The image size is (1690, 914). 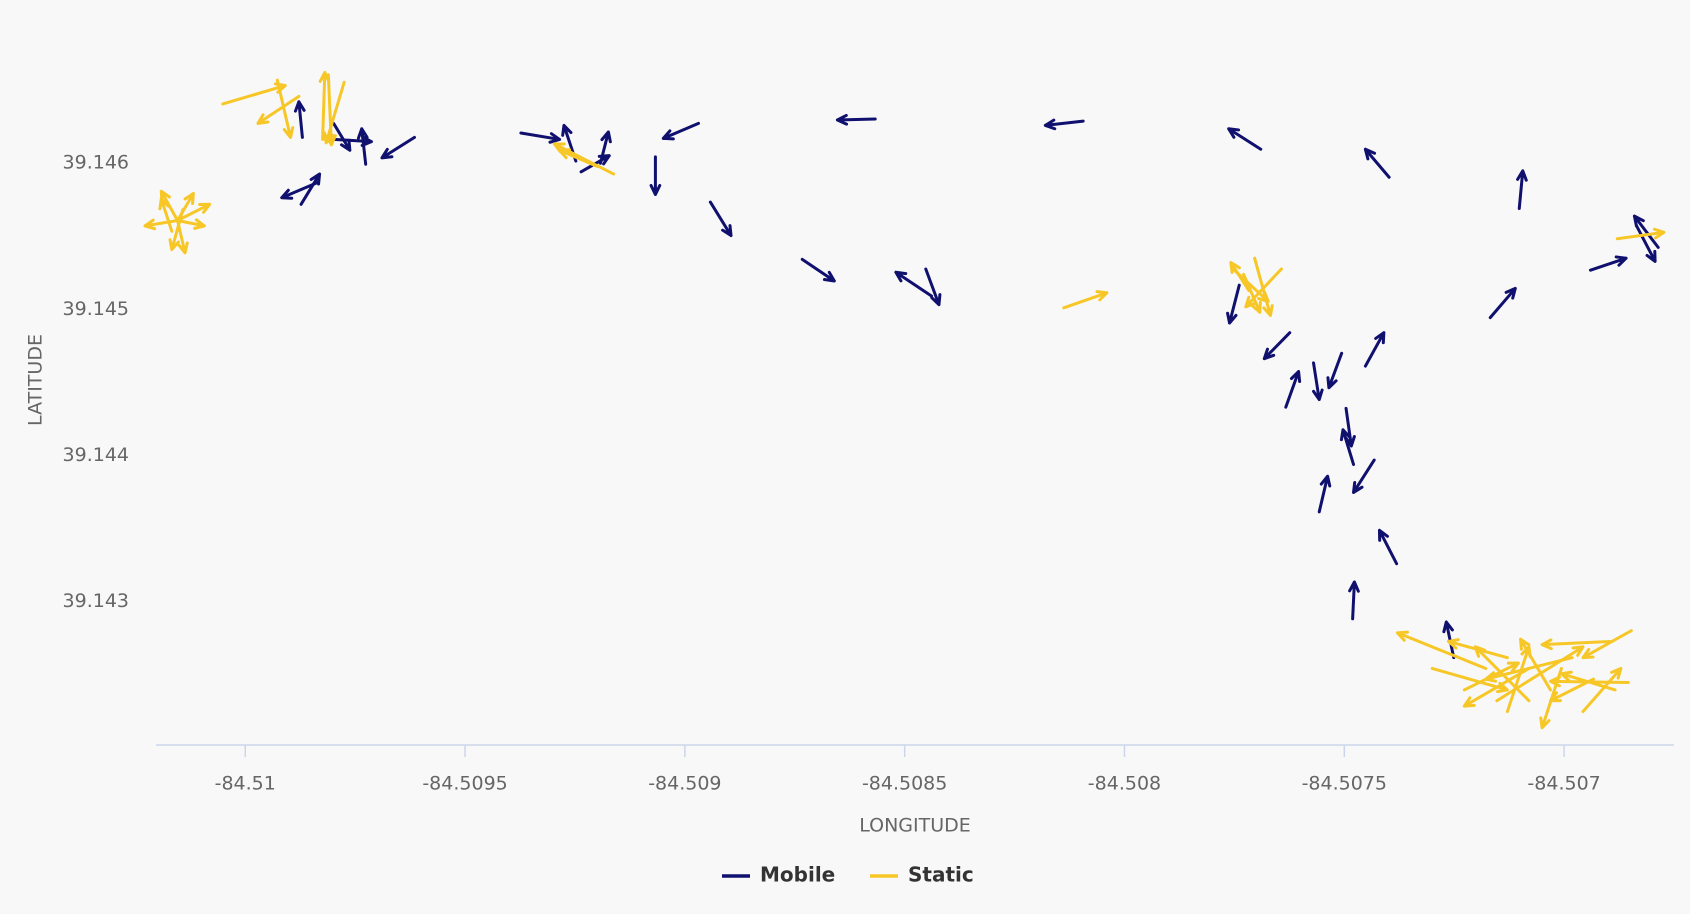 What do you see at coordinates (96, 163) in the screenshot?
I see `y-tick-label: 39.146` at bounding box center [96, 163].